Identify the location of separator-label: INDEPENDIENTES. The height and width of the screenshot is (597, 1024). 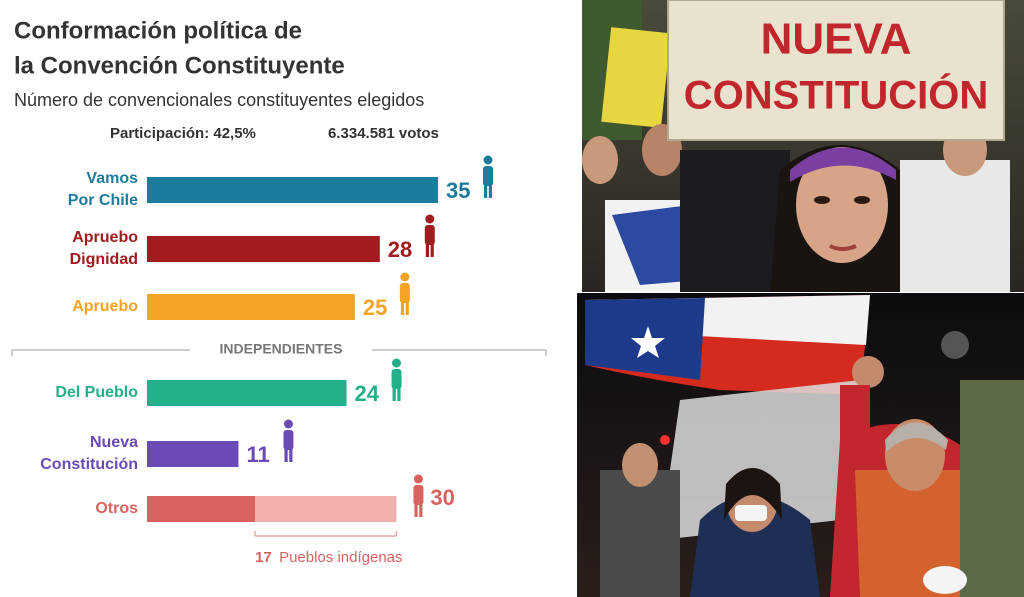
(281, 349).